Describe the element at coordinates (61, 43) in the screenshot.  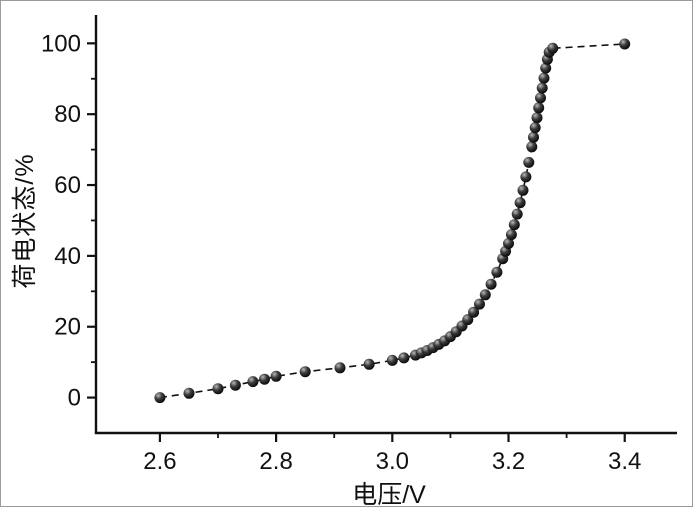
I see `y-tick-label: 100` at that location.